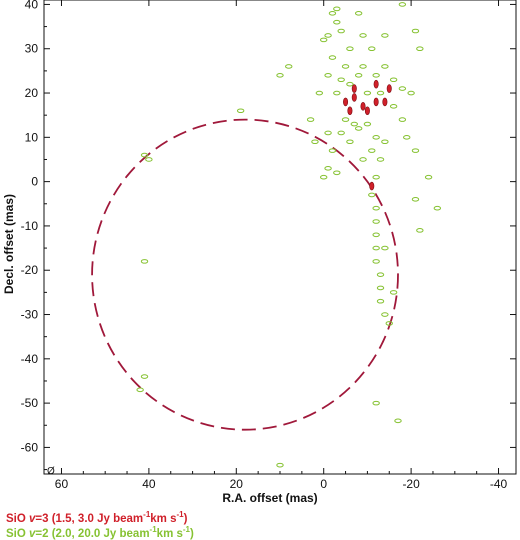 The height and width of the screenshot is (540, 520). Describe the element at coordinates (499, 484) in the screenshot. I see `x-tick-label: -40` at that location.